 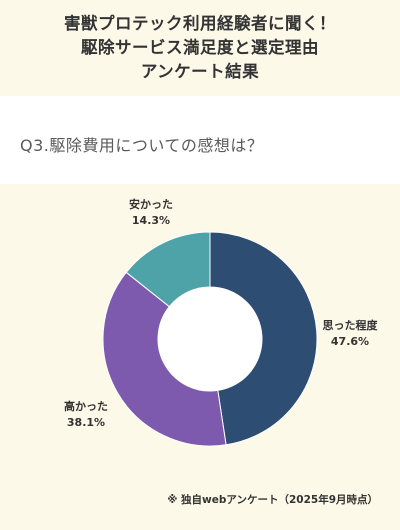 What do you see at coordinates (151, 220) in the screenshot?
I see `slice-value-3: 14.3%` at bounding box center [151, 220].